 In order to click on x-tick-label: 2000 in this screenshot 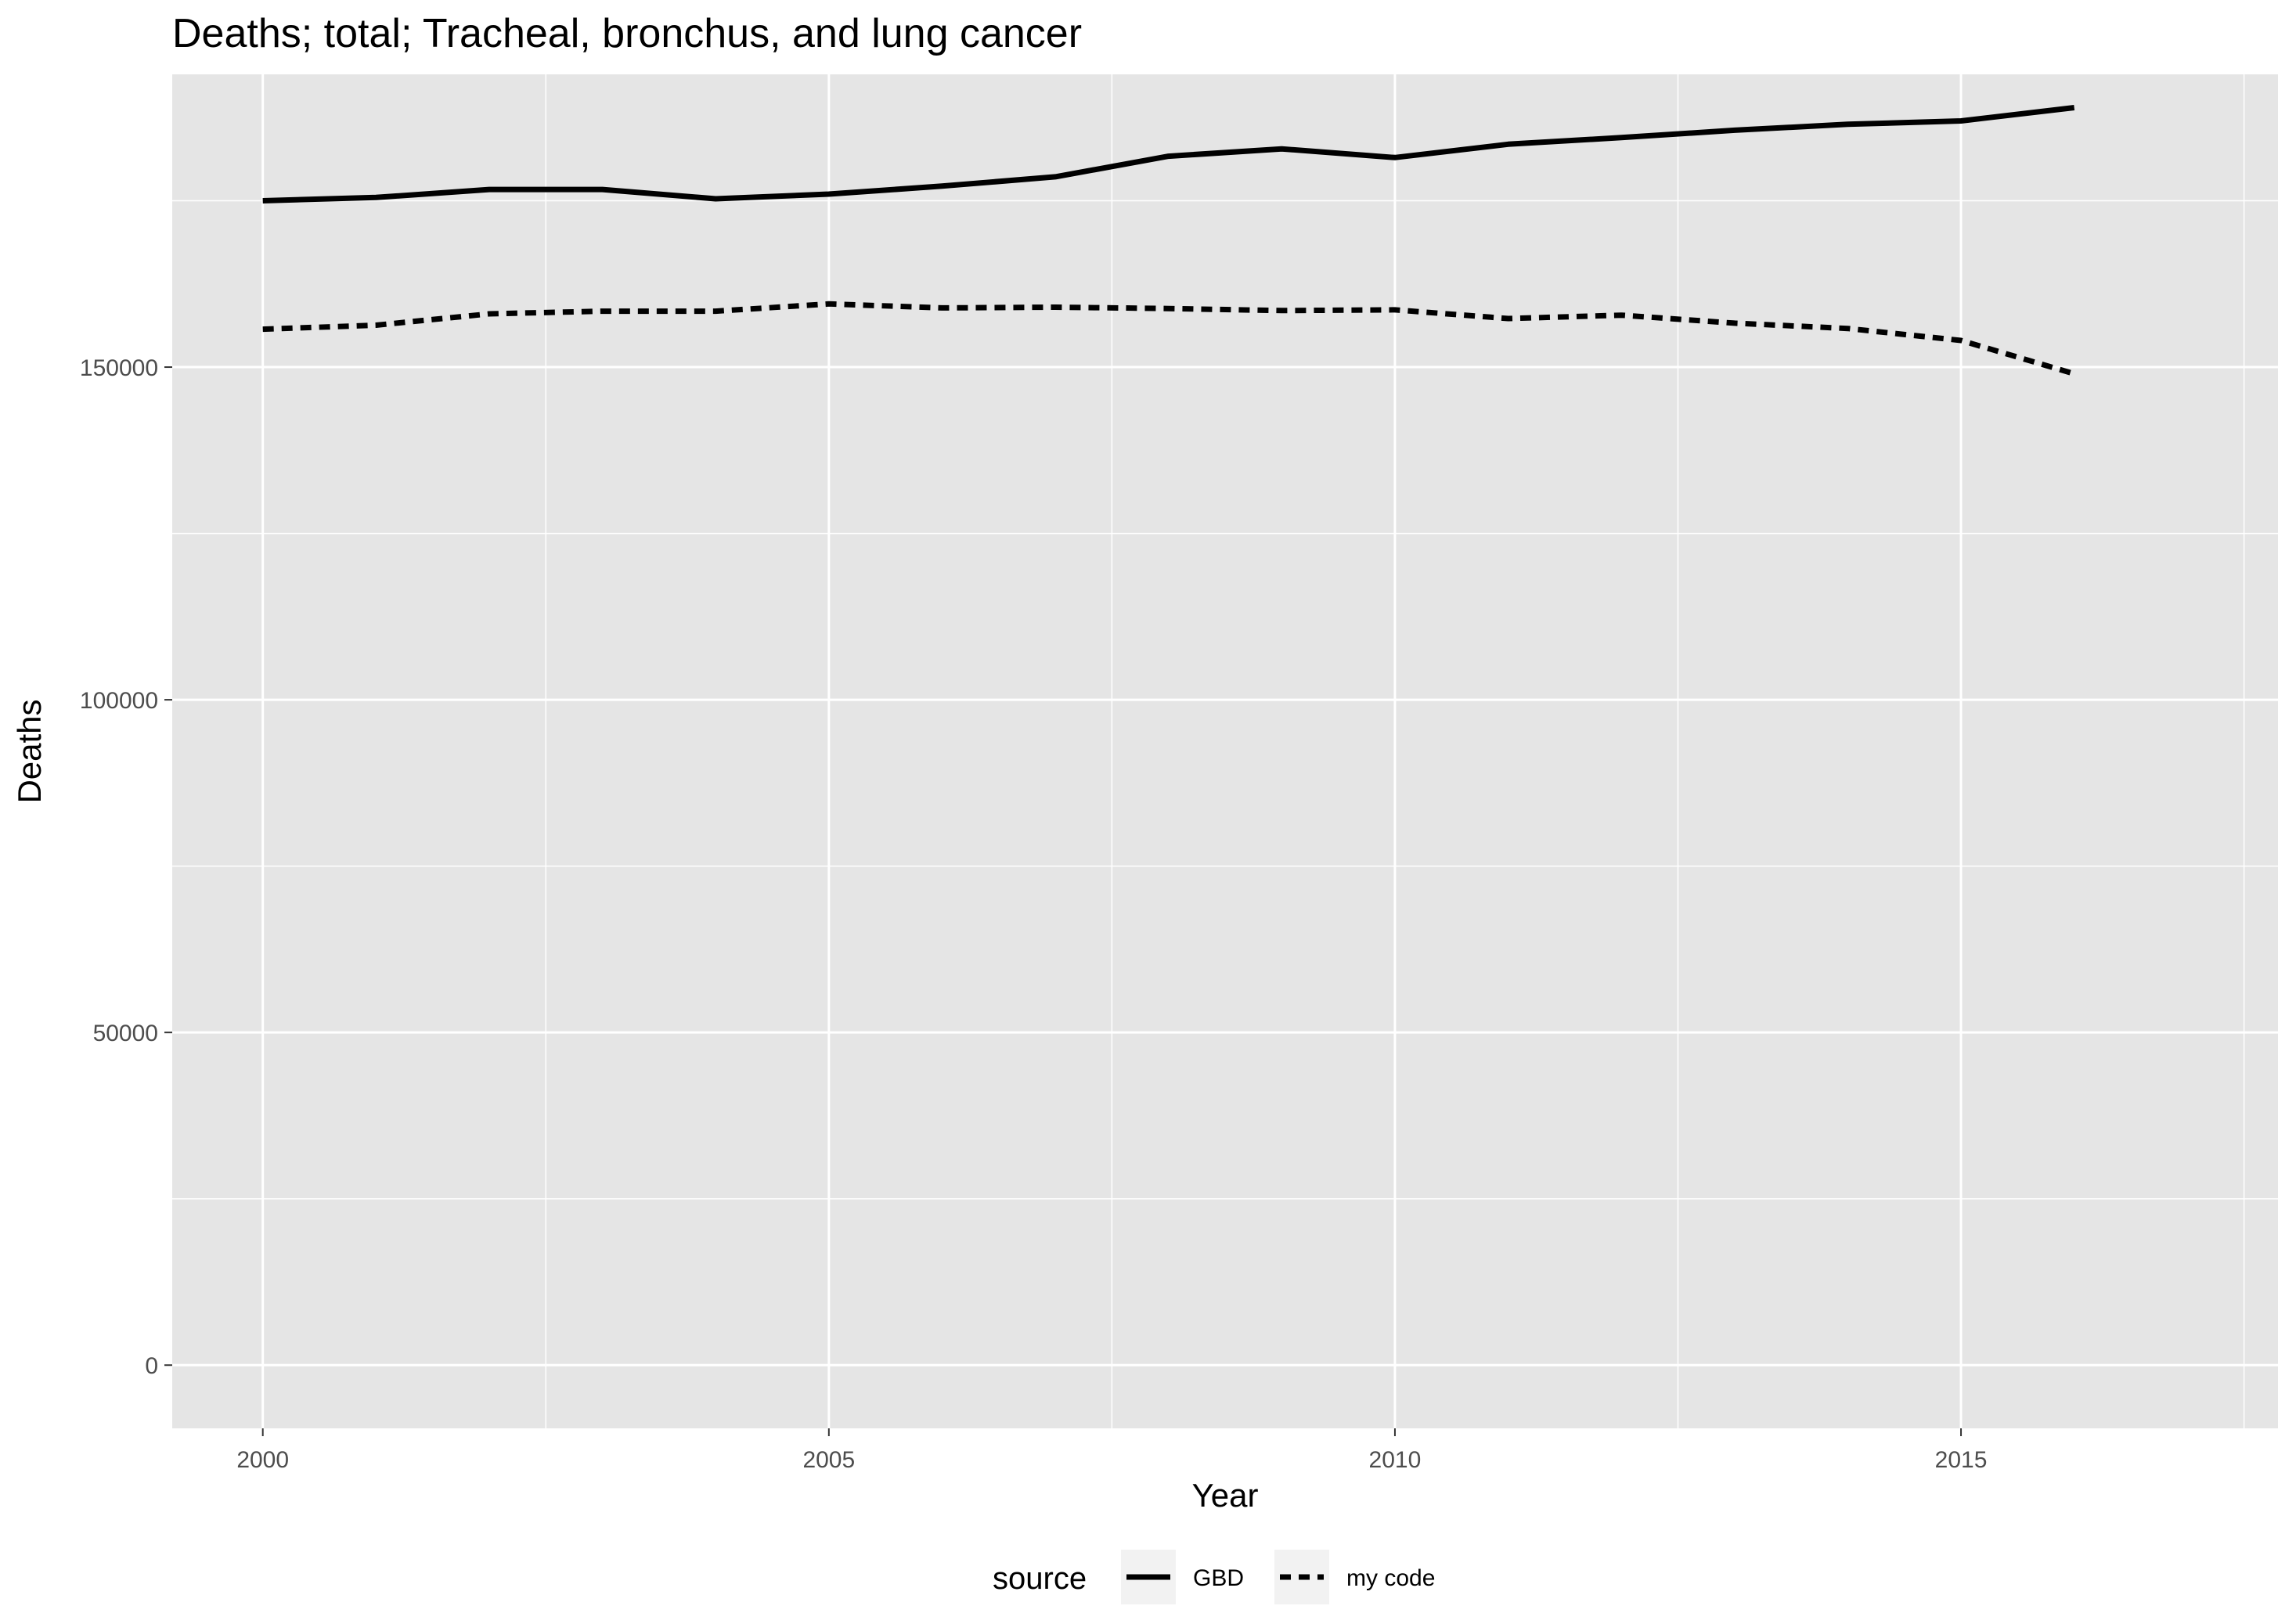, I will do `click(262, 1460)`.